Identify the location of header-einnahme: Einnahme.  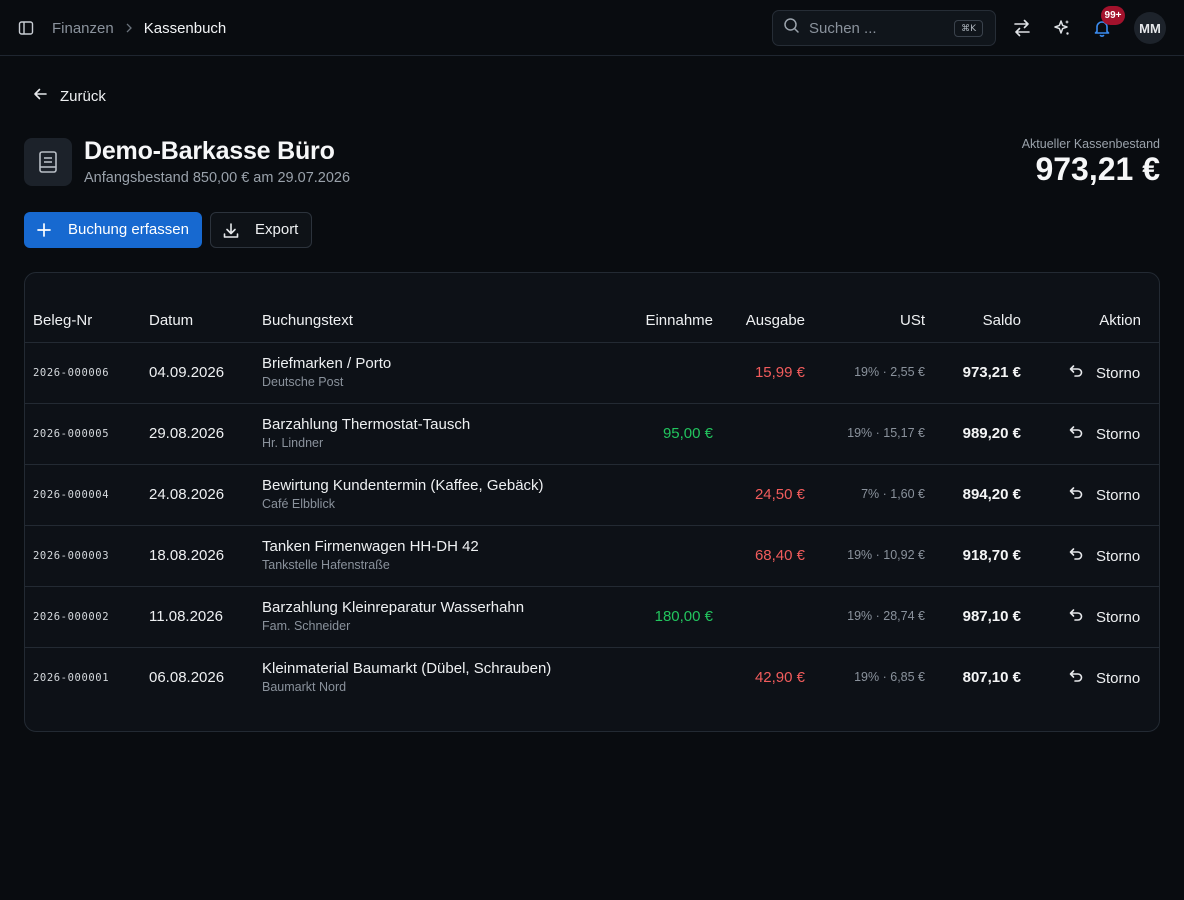
(679, 320).